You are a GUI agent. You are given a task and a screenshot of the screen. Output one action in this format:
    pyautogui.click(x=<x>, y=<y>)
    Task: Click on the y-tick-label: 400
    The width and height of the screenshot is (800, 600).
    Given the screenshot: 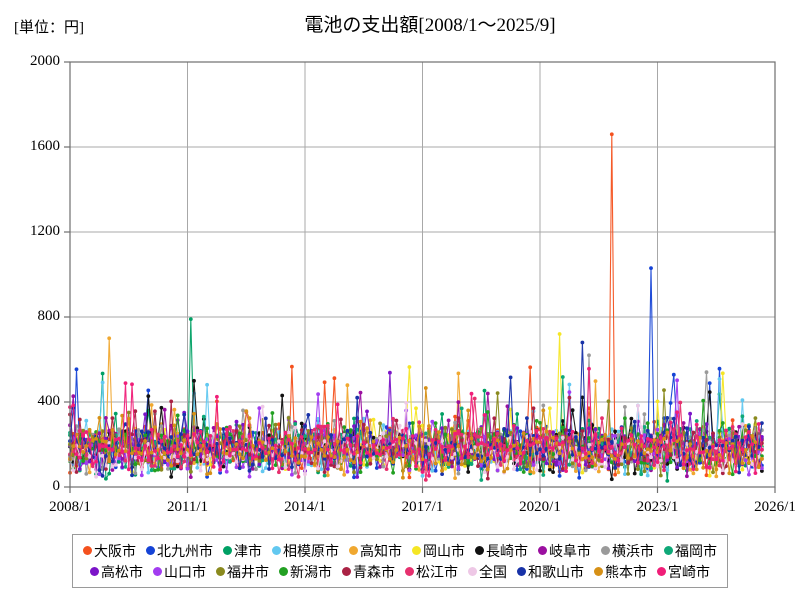 What is the action you would take?
    pyautogui.click(x=49, y=401)
    